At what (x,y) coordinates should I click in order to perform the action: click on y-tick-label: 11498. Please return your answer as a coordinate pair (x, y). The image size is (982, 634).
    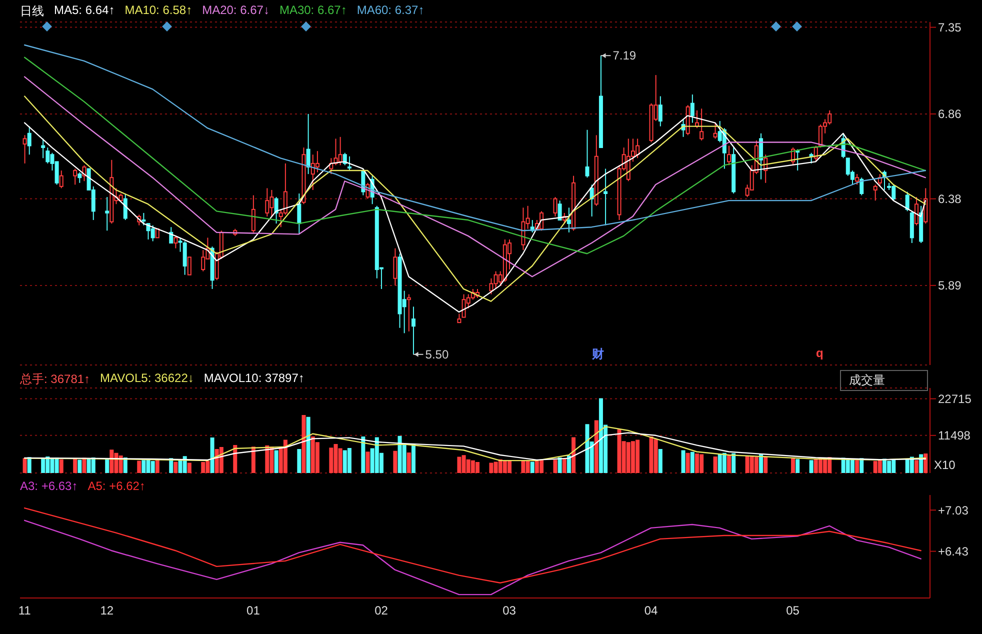
    Looking at the image, I should click on (954, 435).